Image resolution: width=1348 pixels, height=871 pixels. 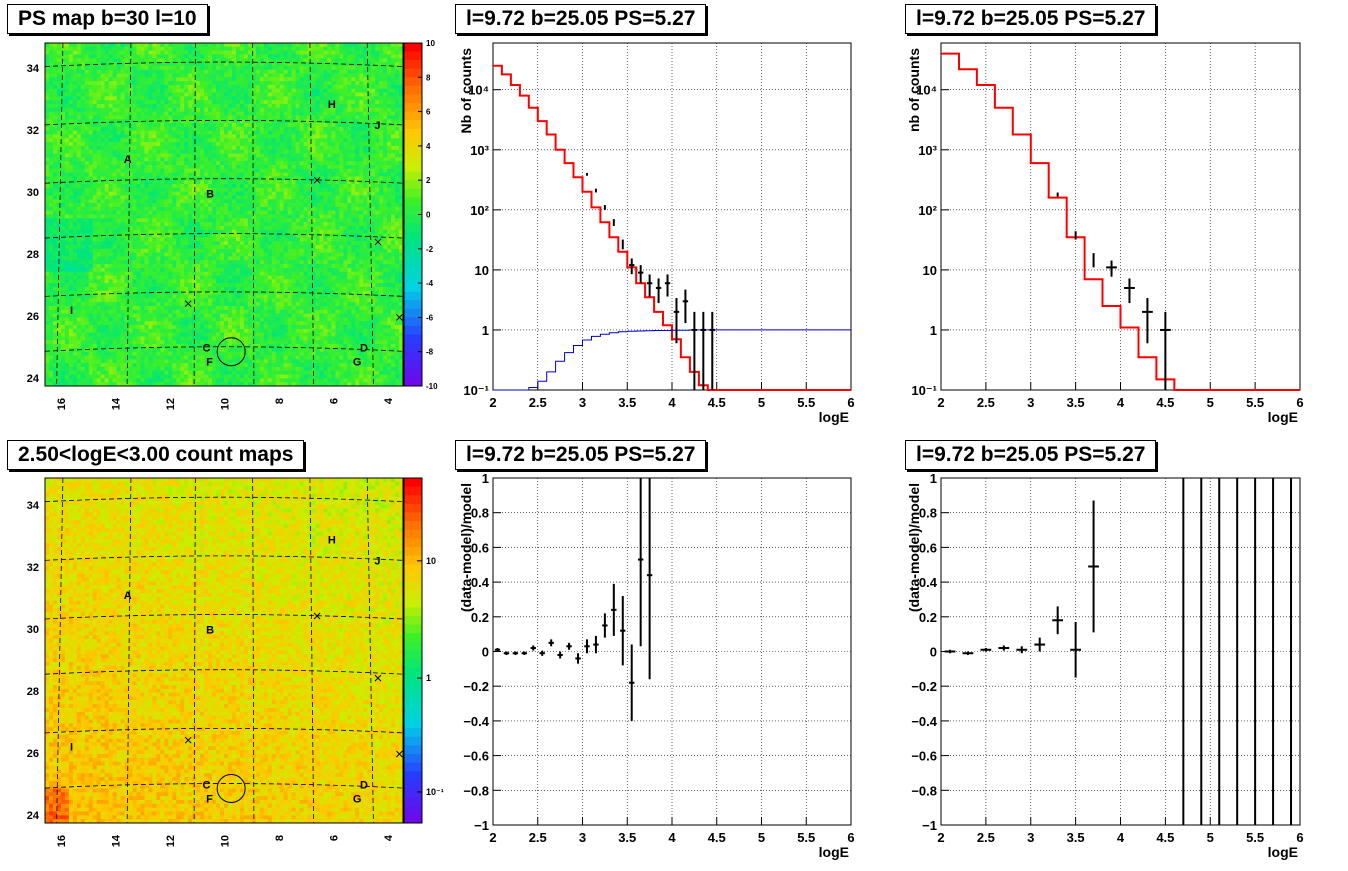 I want to click on map_top-y-tick-label: 26, so click(x=33, y=317).